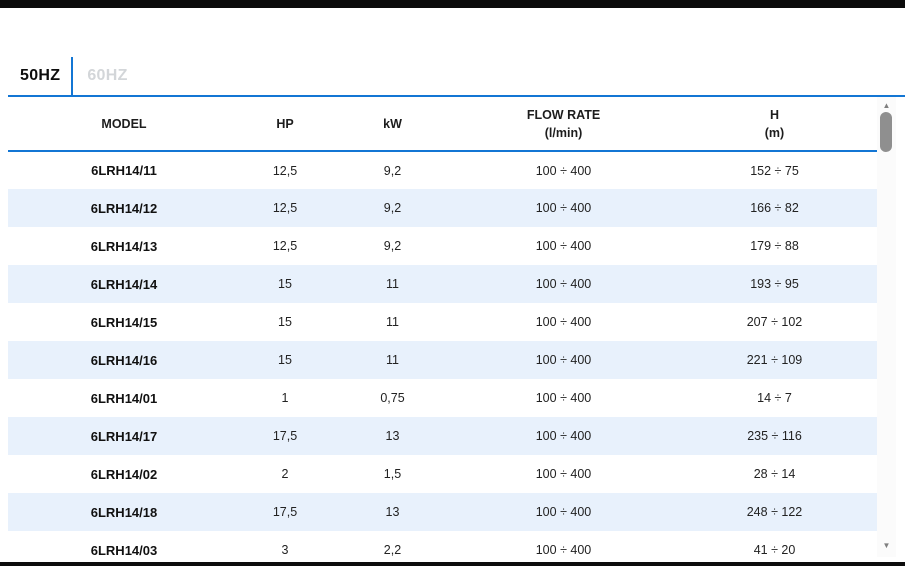 The height and width of the screenshot is (571, 905). Describe the element at coordinates (774, 124) in the screenshot. I see `column-header-head: H (m)` at that location.